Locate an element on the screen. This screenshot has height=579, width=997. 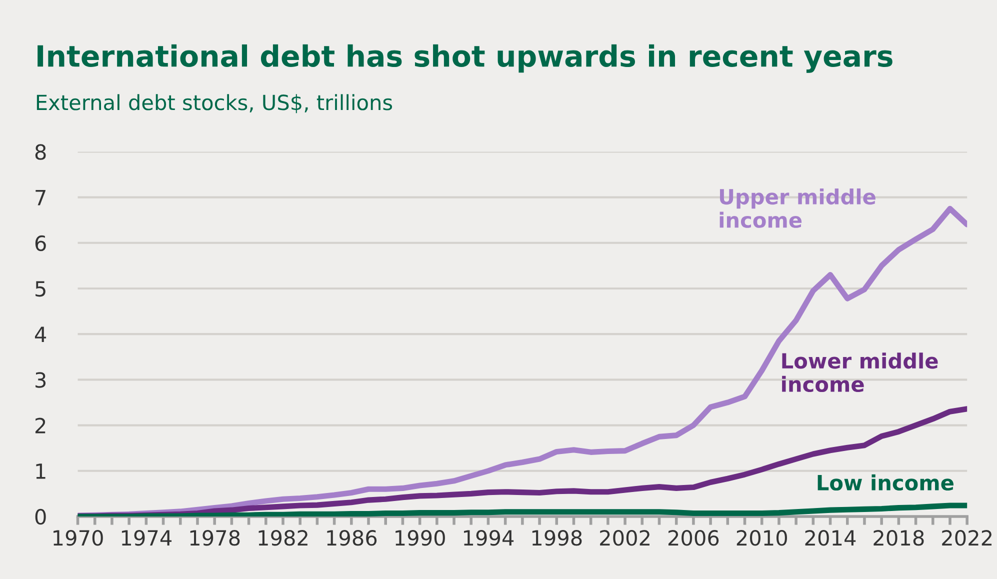
y-tick-label: 2 is located at coordinates (40, 426).